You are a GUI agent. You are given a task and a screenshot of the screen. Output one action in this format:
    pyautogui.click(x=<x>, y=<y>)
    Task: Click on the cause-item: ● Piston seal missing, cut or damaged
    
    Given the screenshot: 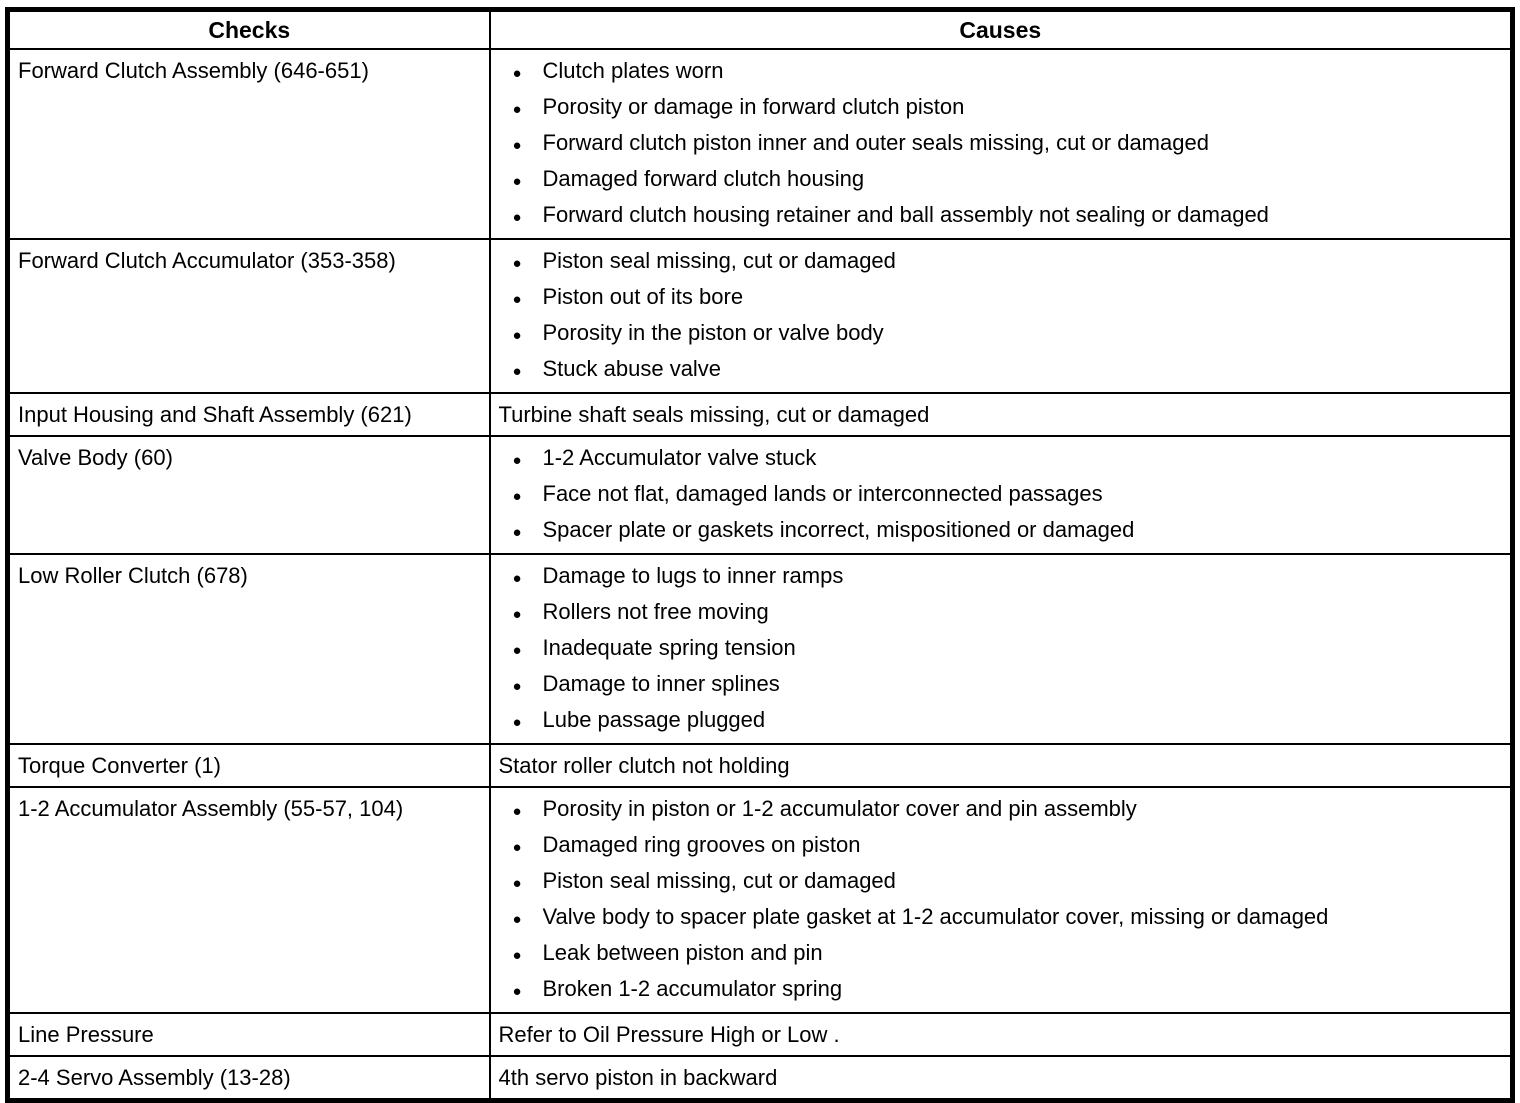 What is the action you would take?
    pyautogui.click(x=1001, y=262)
    